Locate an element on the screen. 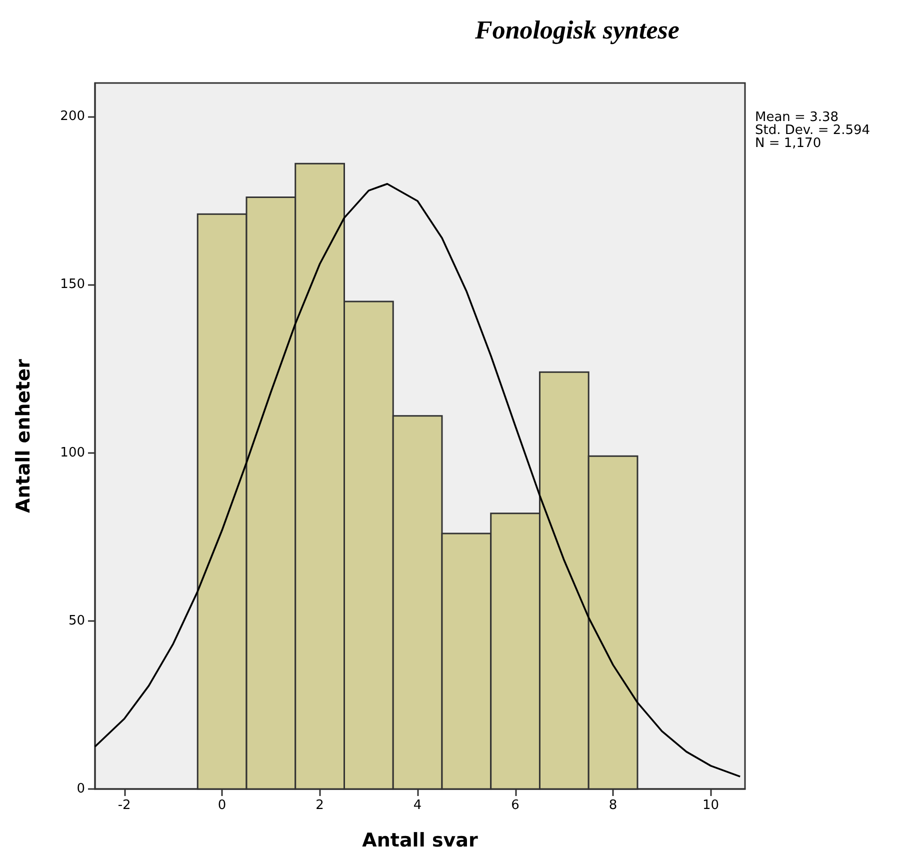 This screenshot has width=904, height=858. x-tick-label: 4 is located at coordinates (417, 805).